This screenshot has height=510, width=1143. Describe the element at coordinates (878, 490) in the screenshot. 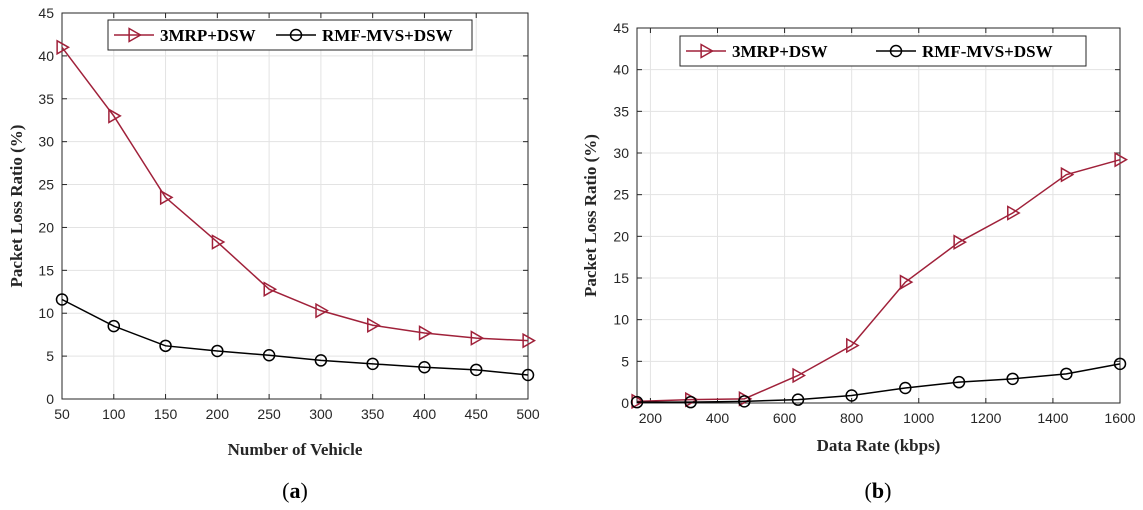

I see `panel-caption: (b)` at that location.